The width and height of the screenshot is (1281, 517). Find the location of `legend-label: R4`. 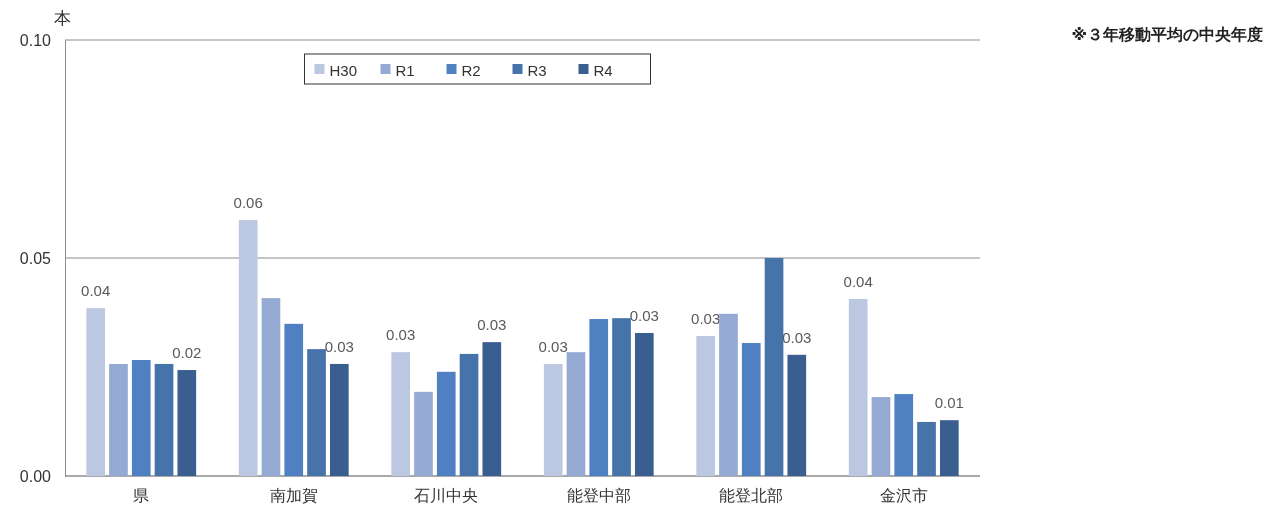

legend-label: R4 is located at coordinates (603, 71).